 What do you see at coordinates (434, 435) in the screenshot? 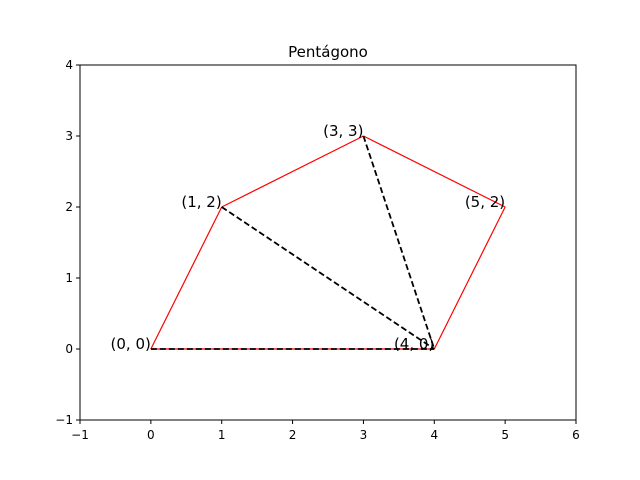
I see `x-tick-label: 4` at bounding box center [434, 435].